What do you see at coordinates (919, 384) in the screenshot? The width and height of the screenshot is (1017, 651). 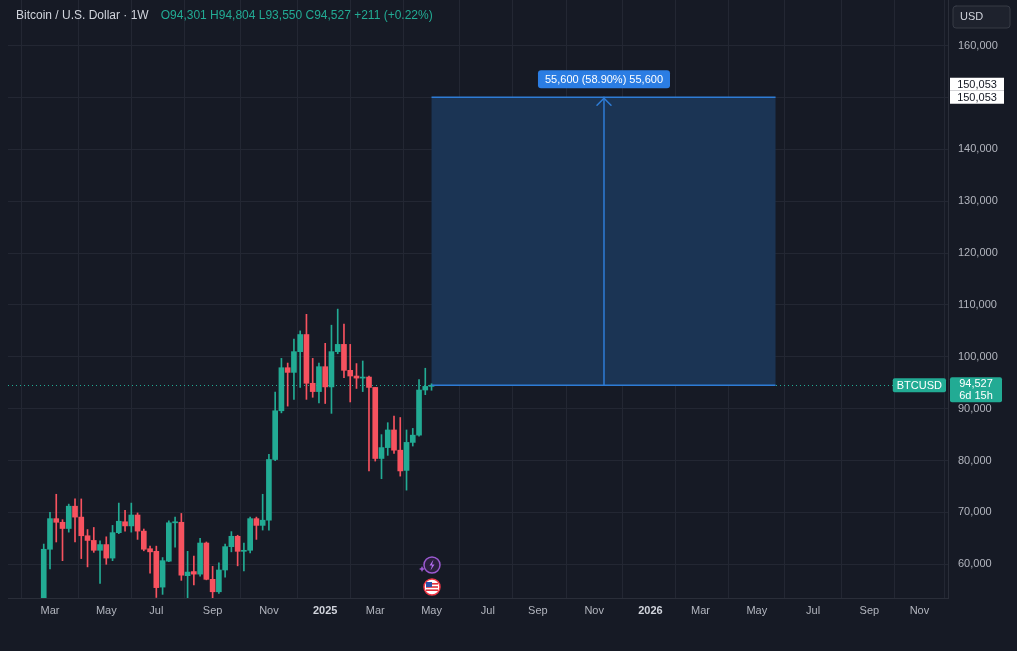 I see `ref-line-label: BTCUSD` at bounding box center [919, 384].